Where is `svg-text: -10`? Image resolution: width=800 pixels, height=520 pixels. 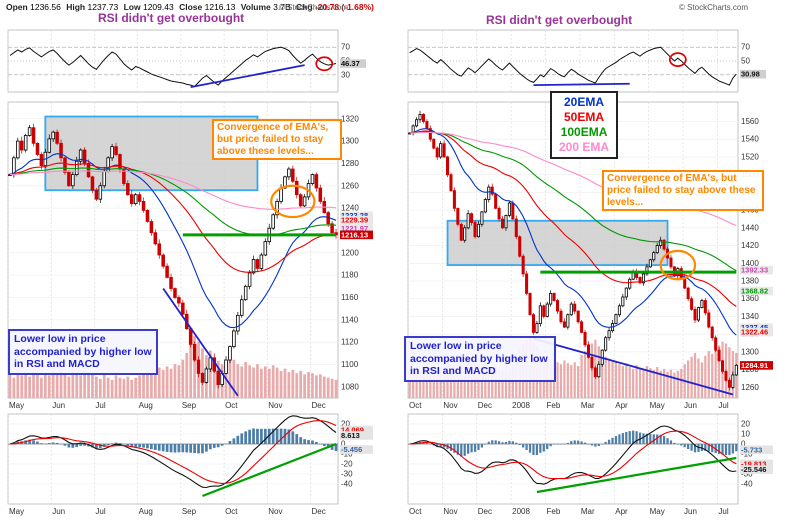
svg-text: -10 is located at coordinates (347, 454).